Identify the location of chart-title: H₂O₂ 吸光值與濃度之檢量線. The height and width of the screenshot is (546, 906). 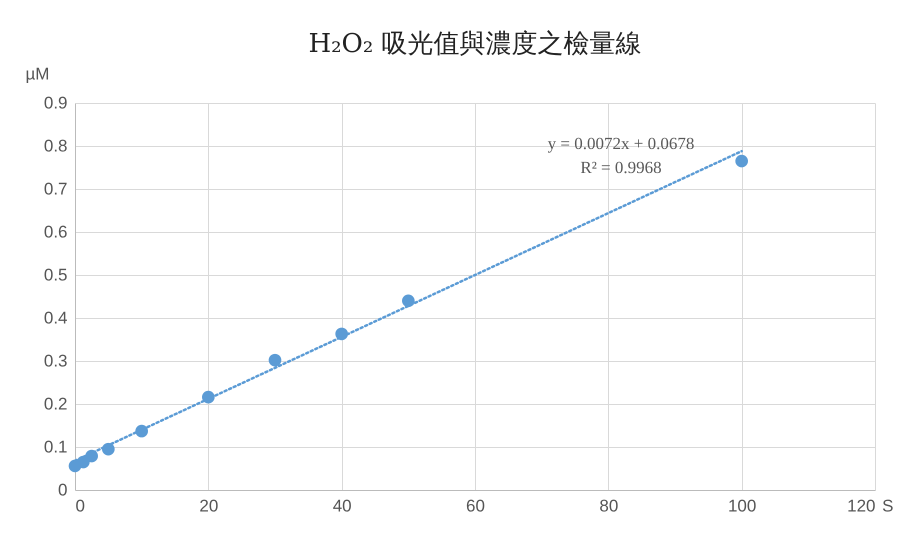
(475, 44).